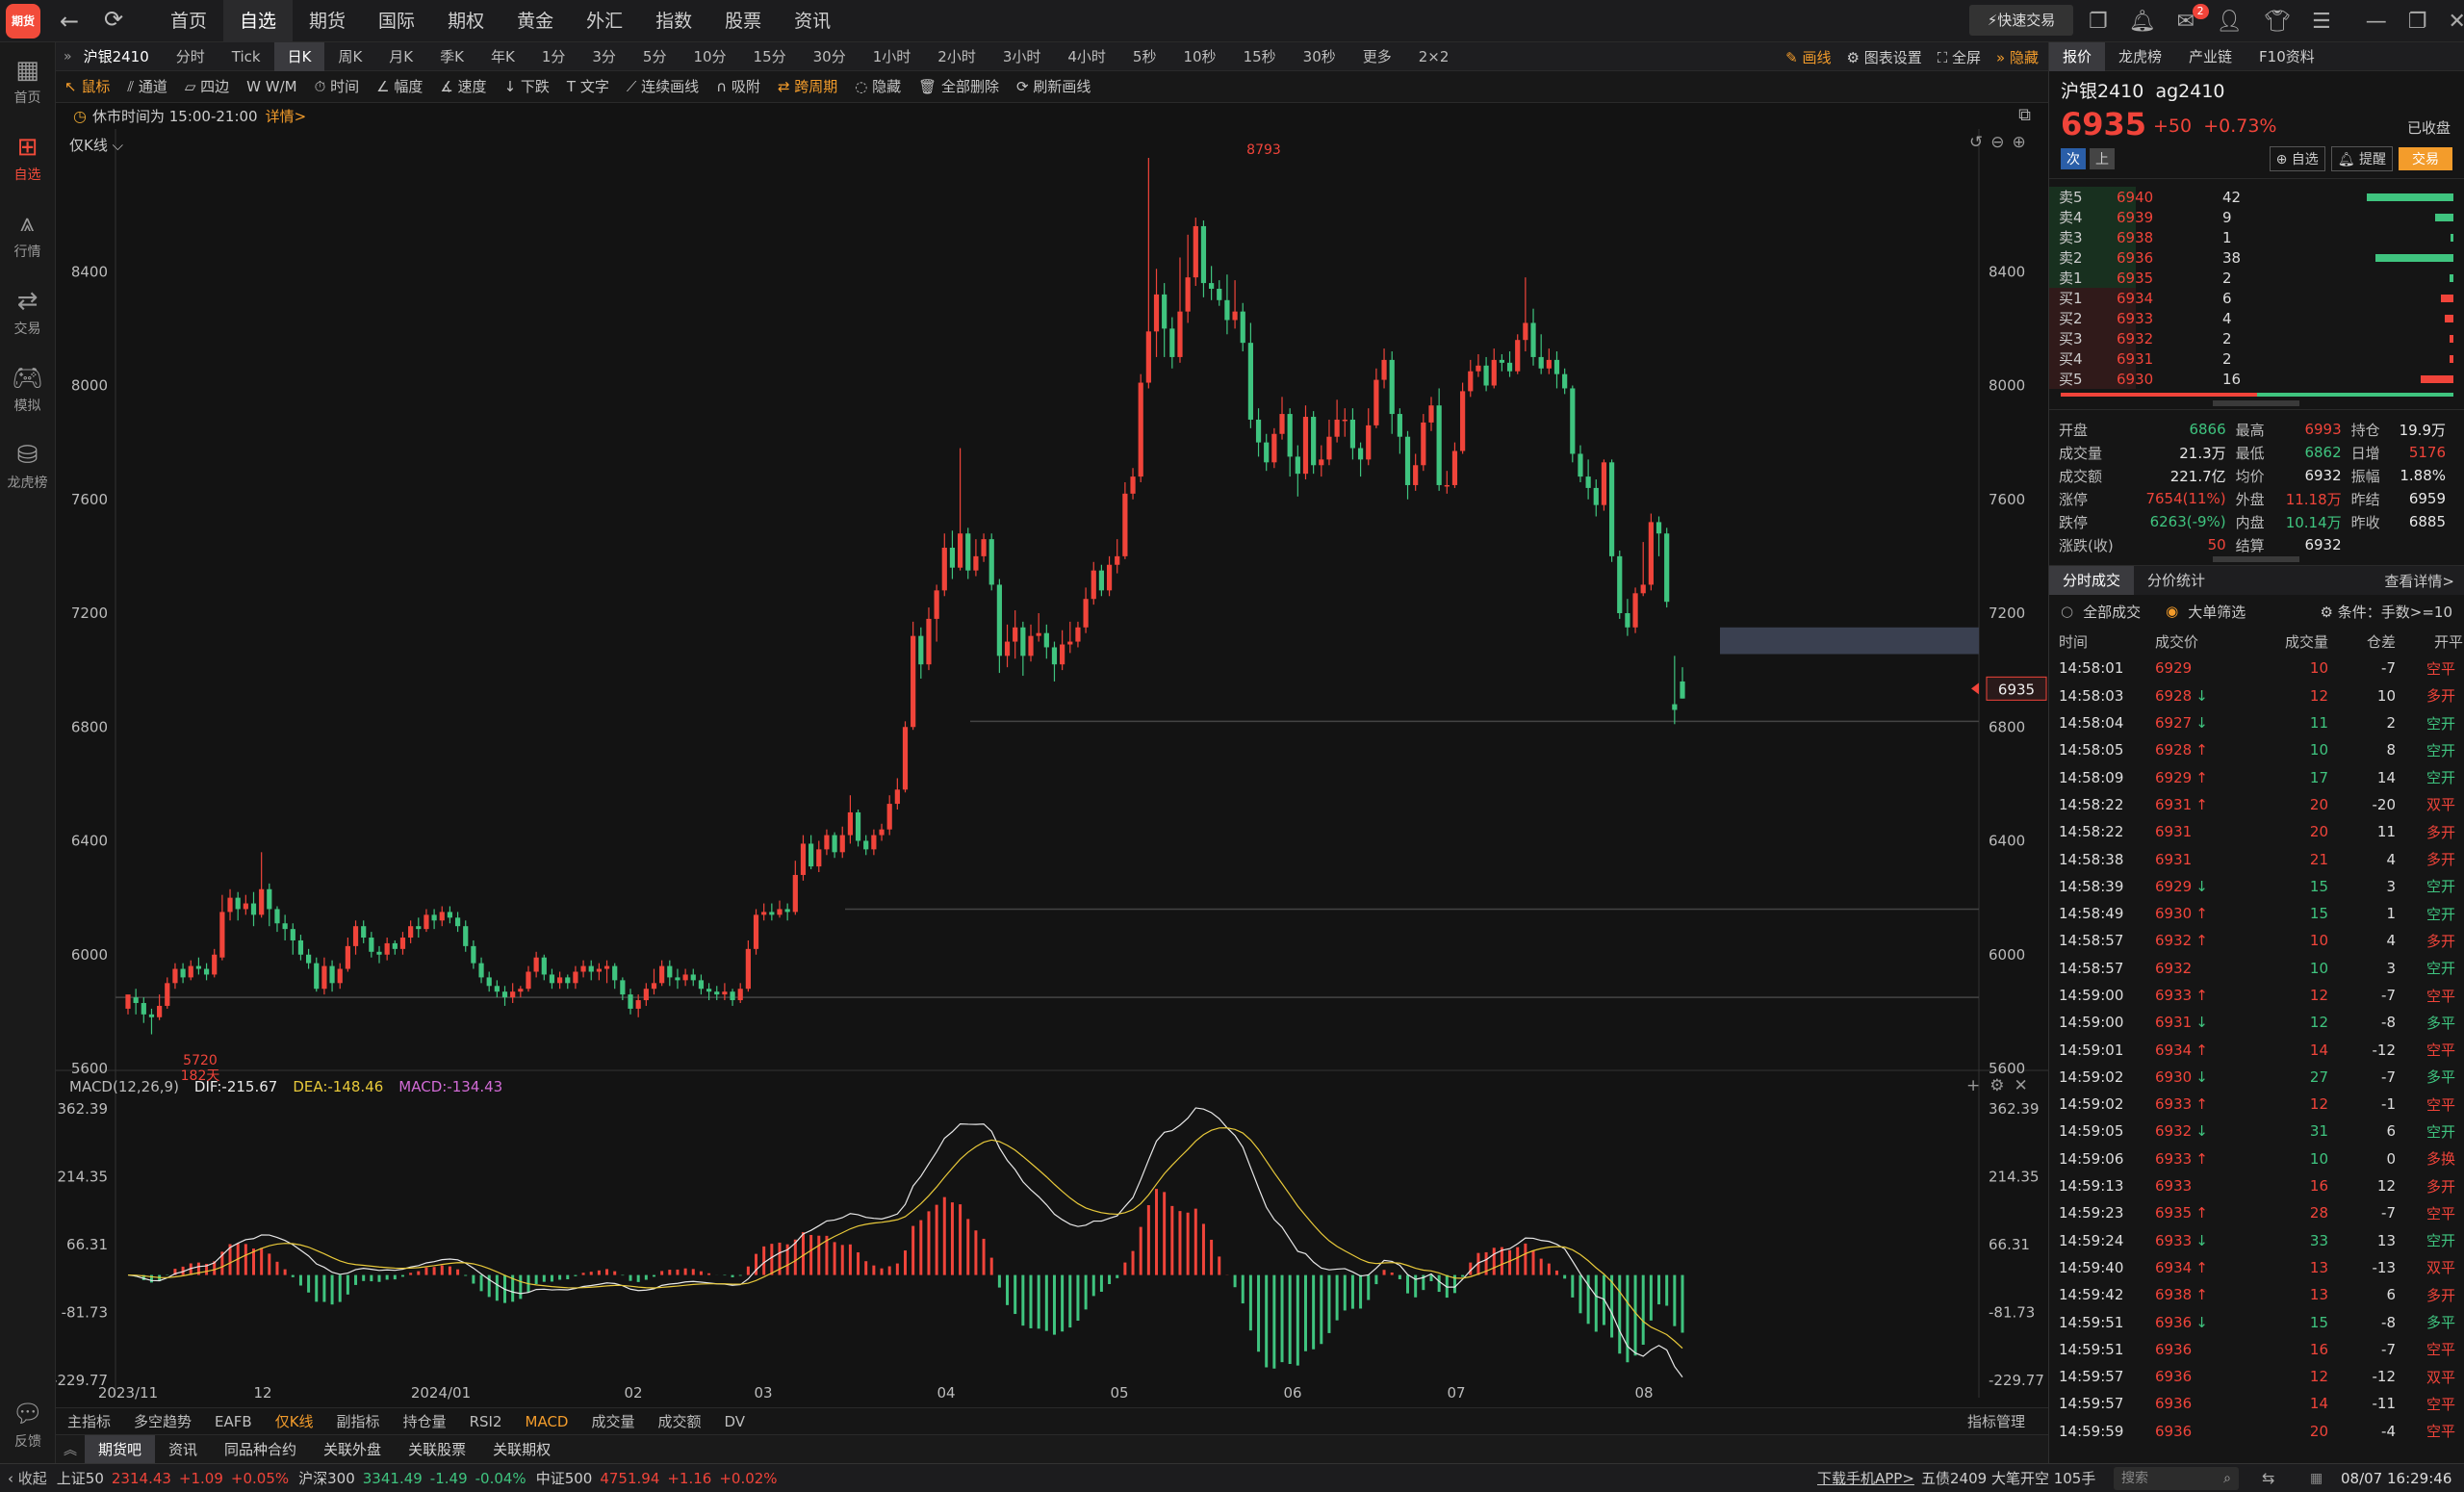 The image size is (2464, 1492). I want to click on refresh-icon: ⟳, so click(114, 19).